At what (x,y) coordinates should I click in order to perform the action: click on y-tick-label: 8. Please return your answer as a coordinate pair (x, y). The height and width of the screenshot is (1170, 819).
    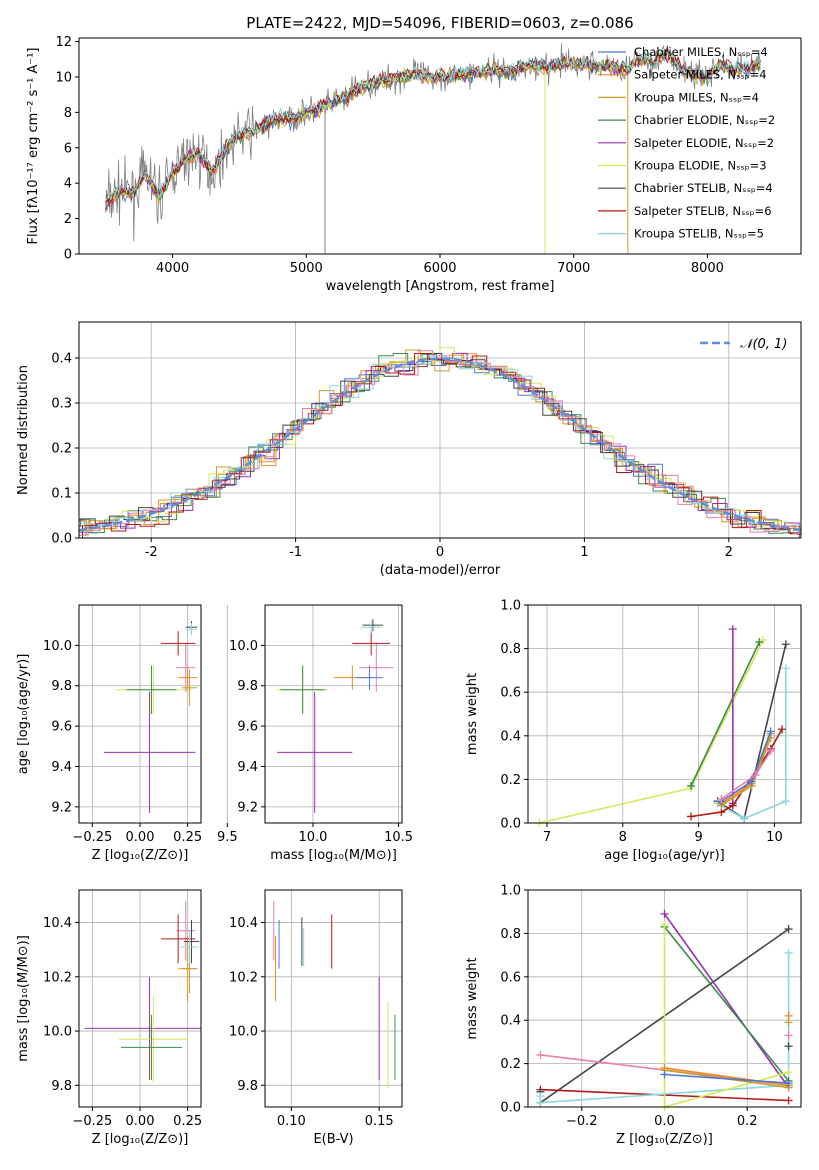
    Looking at the image, I should click on (68, 113).